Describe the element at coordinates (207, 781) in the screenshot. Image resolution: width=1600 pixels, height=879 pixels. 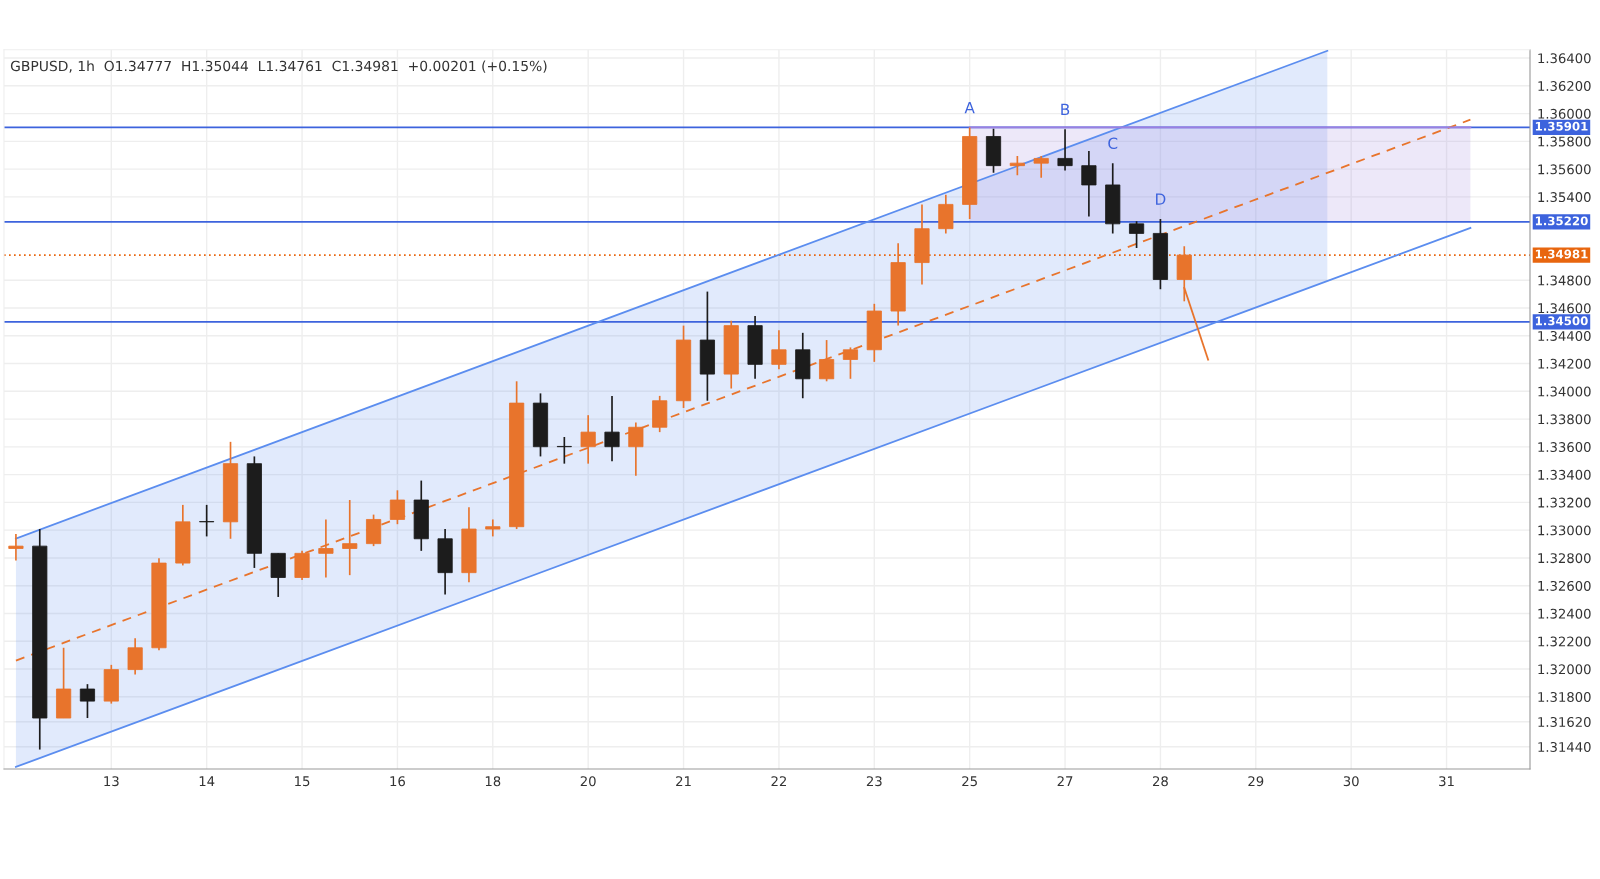
I see `x-tick-label: 14` at that location.